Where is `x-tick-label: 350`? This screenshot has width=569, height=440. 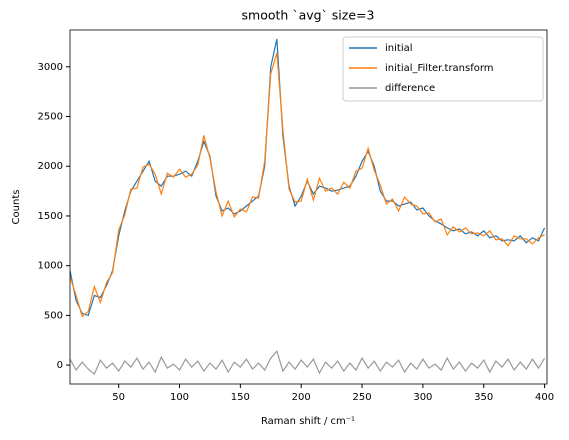
x-tick-label: 350 is located at coordinates (483, 397).